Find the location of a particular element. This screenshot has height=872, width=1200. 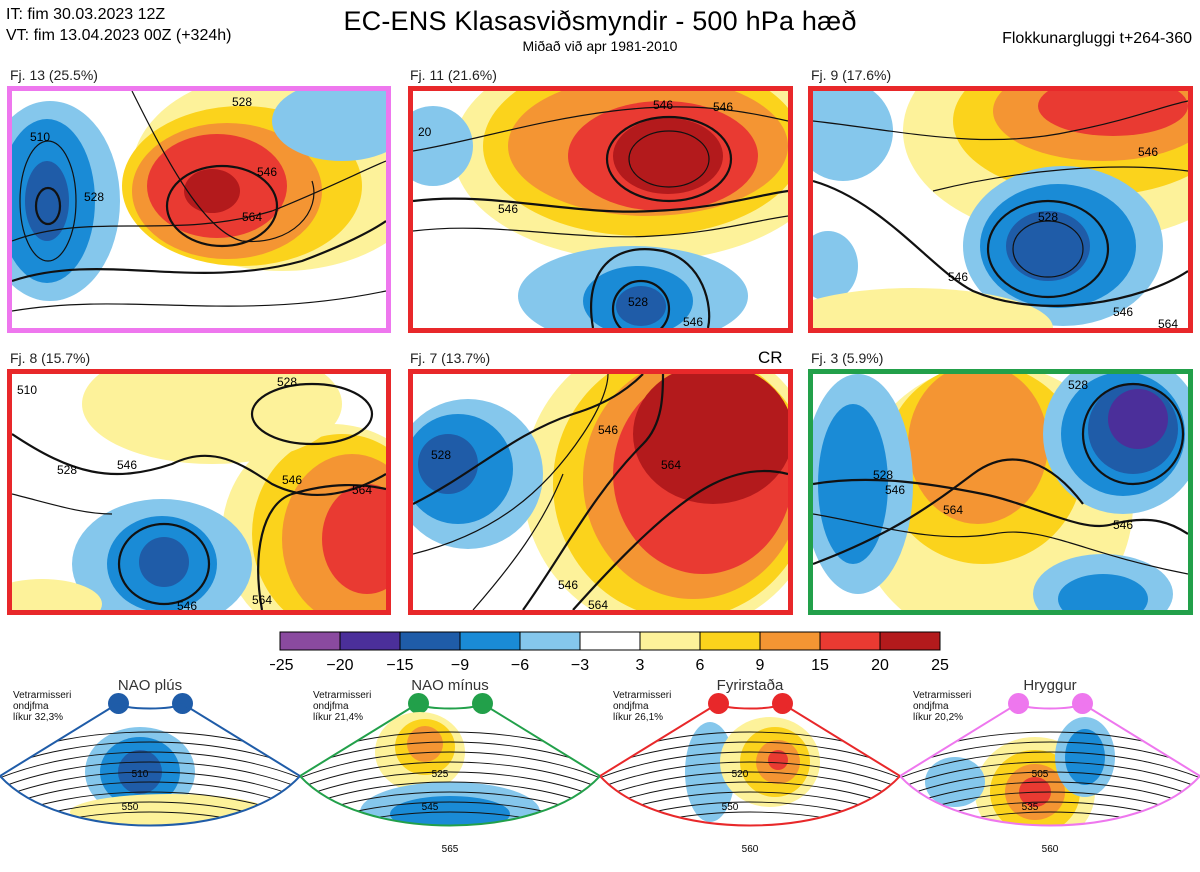

contour-label: 560 is located at coordinates (1050, 849).